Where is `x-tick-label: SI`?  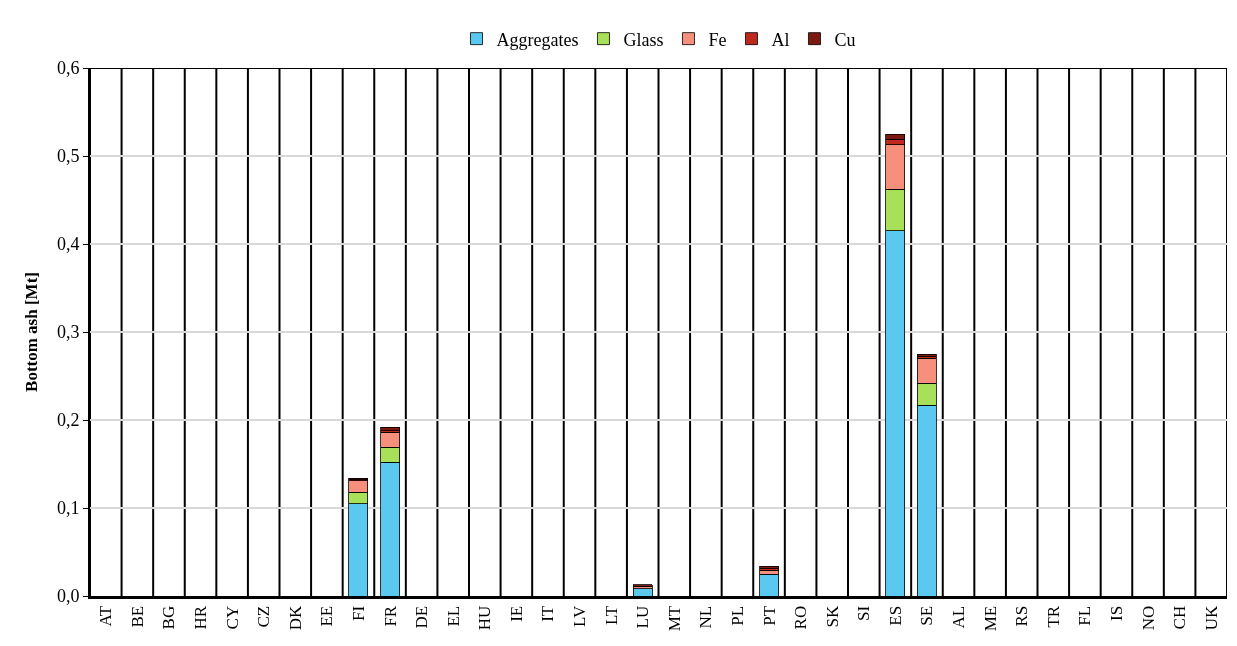
x-tick-label: SI is located at coordinates (864, 613).